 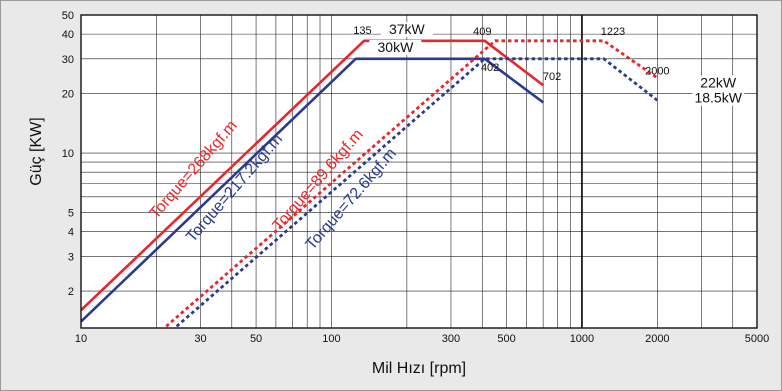 What do you see at coordinates (506, 339) in the screenshot?
I see `x-tick-label: 500` at bounding box center [506, 339].